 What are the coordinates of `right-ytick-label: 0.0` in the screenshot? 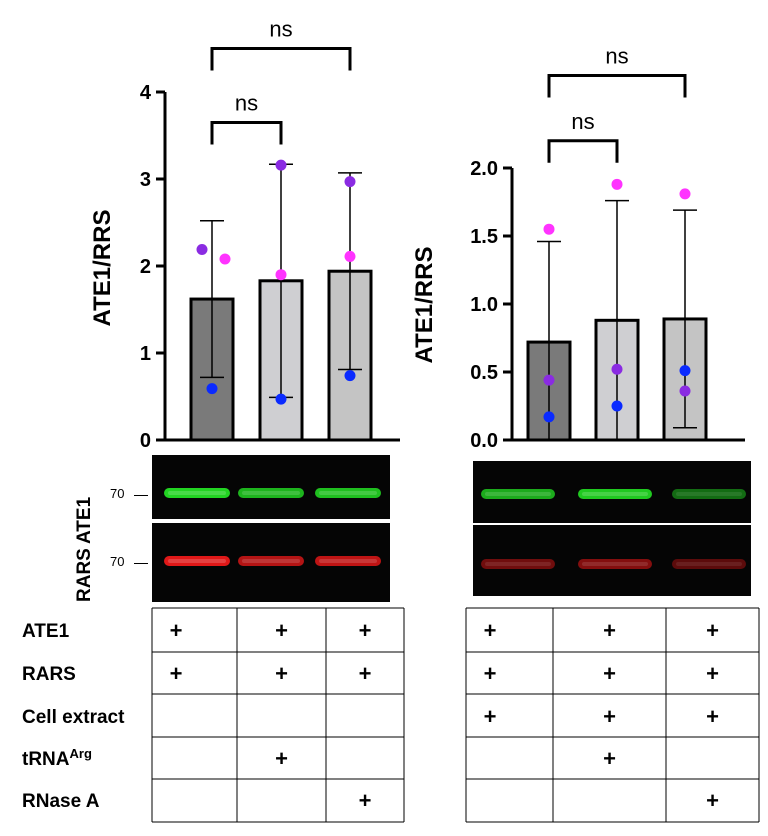 It's located at (484, 441).